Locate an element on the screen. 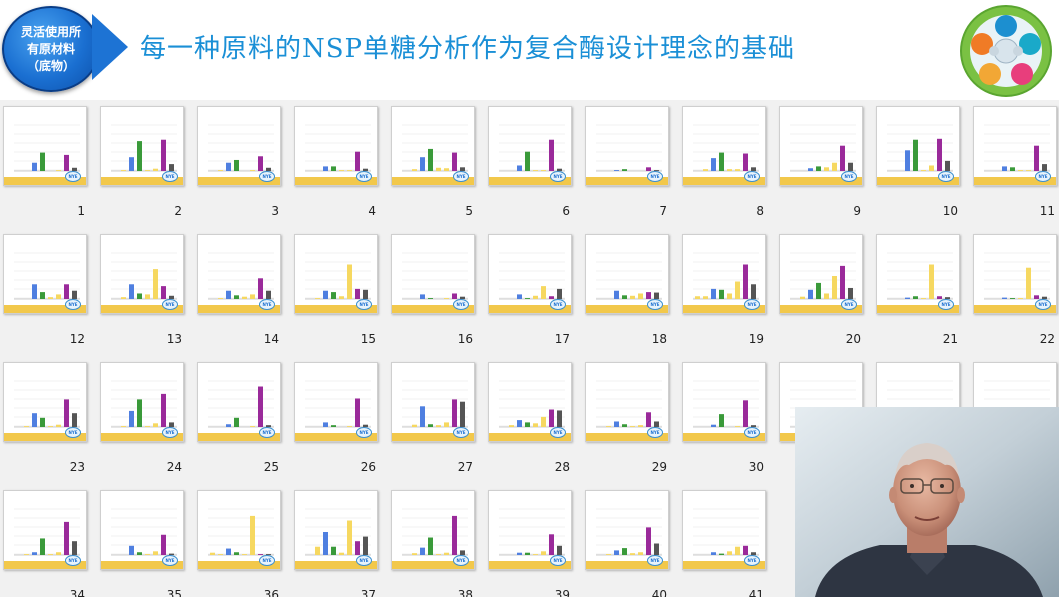  slide-number: 2 is located at coordinates (178, 211).